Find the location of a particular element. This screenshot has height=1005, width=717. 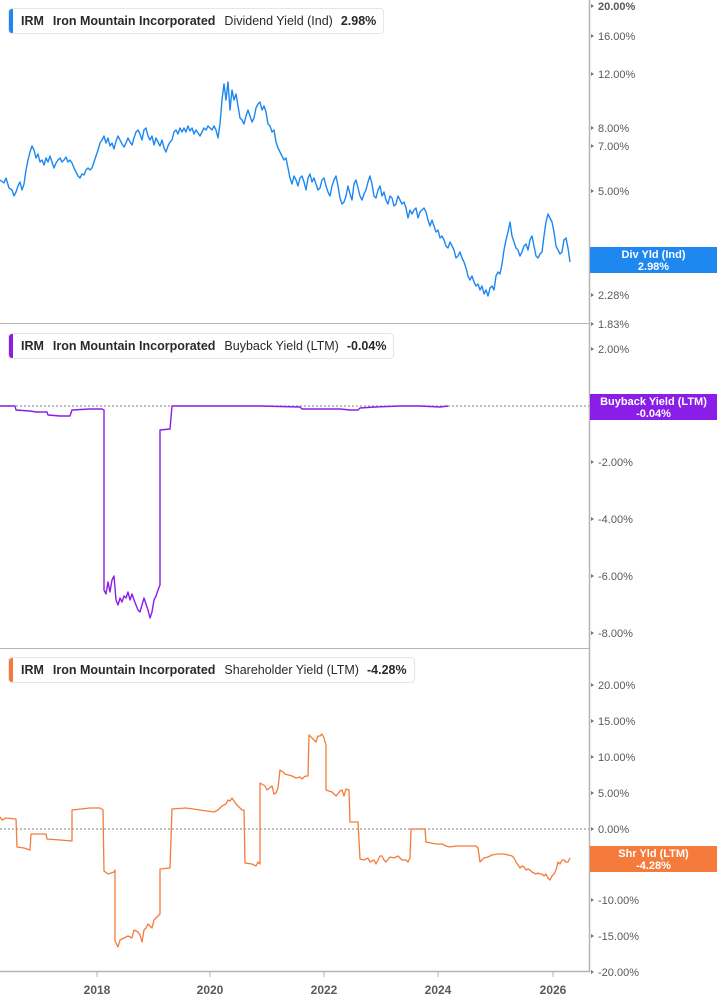

svg-text: 2026 is located at coordinates (553, 990).